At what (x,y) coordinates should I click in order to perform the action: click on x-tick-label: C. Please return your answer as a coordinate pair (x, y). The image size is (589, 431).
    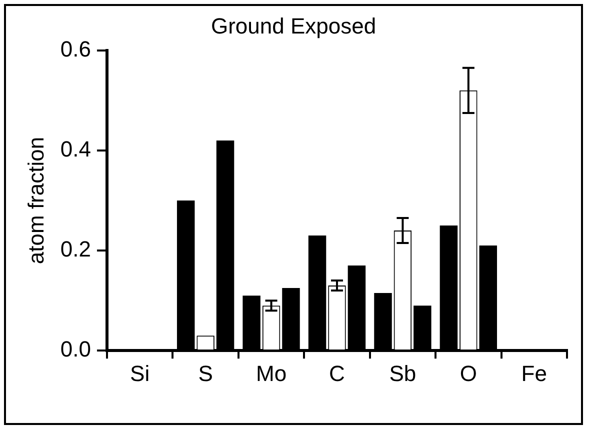
    Looking at the image, I should click on (337, 373).